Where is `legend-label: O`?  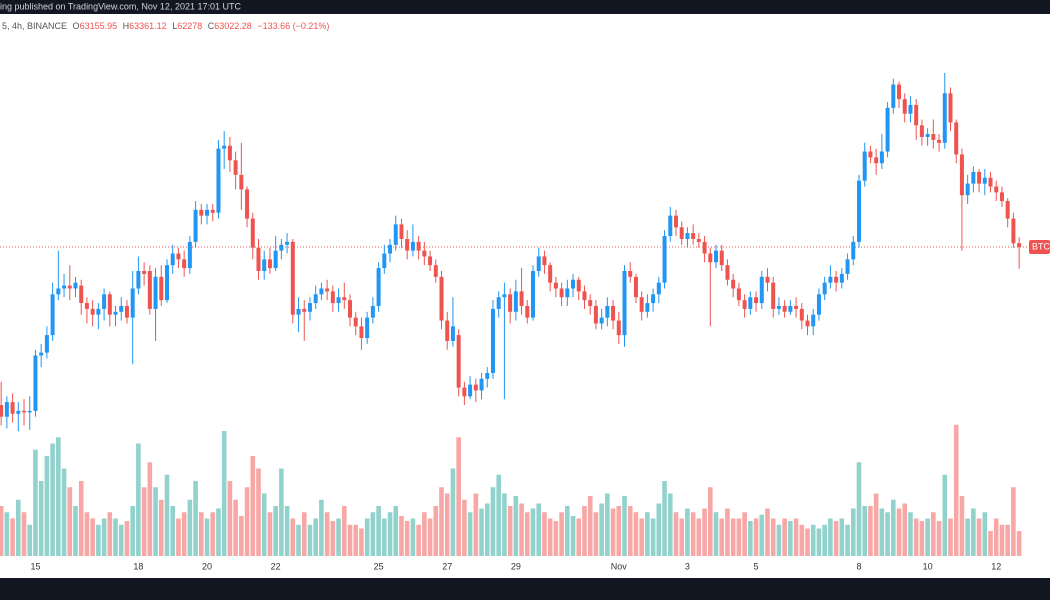
legend-label: O is located at coordinates (76, 26).